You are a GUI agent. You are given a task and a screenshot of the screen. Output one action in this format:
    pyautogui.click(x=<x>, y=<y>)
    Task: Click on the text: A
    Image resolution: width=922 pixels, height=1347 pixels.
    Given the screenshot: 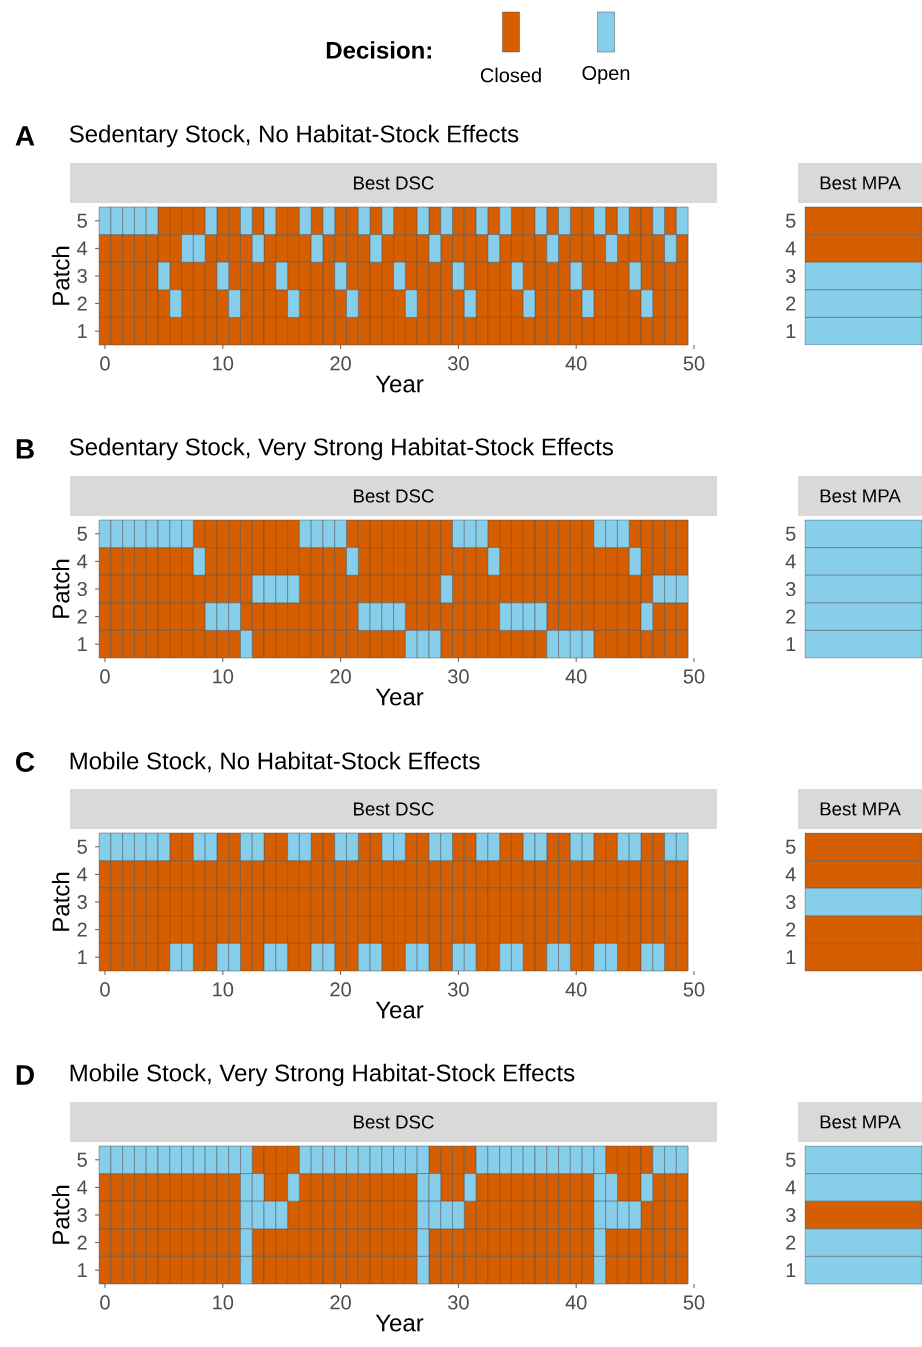 What is the action you would take?
    pyautogui.click(x=25, y=136)
    